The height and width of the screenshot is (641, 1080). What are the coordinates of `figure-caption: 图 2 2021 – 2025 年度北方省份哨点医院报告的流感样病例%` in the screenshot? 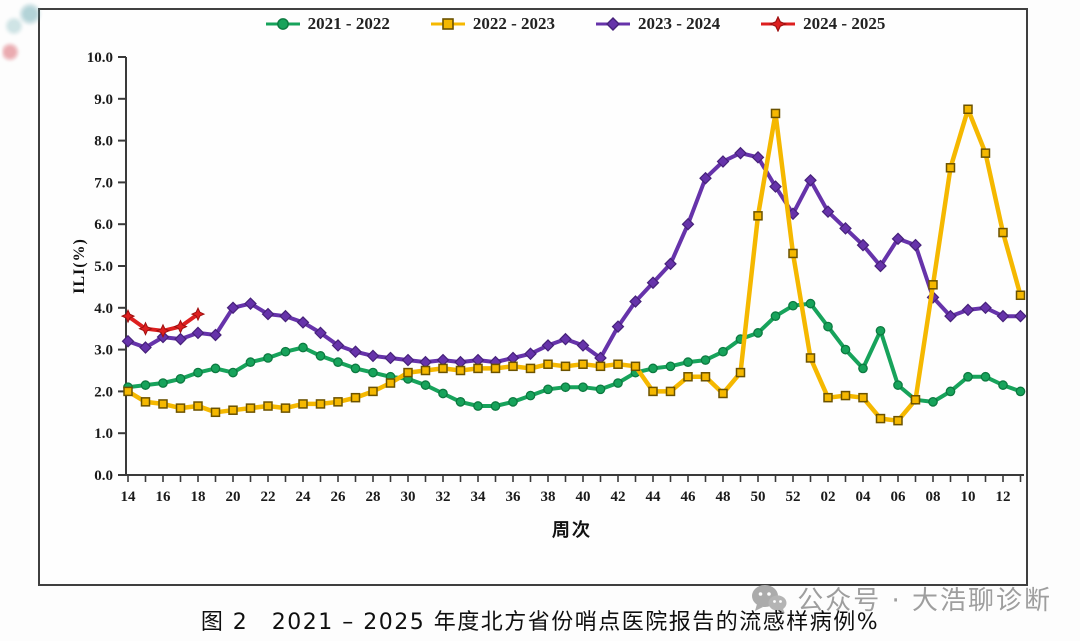 It's located at (540, 622).